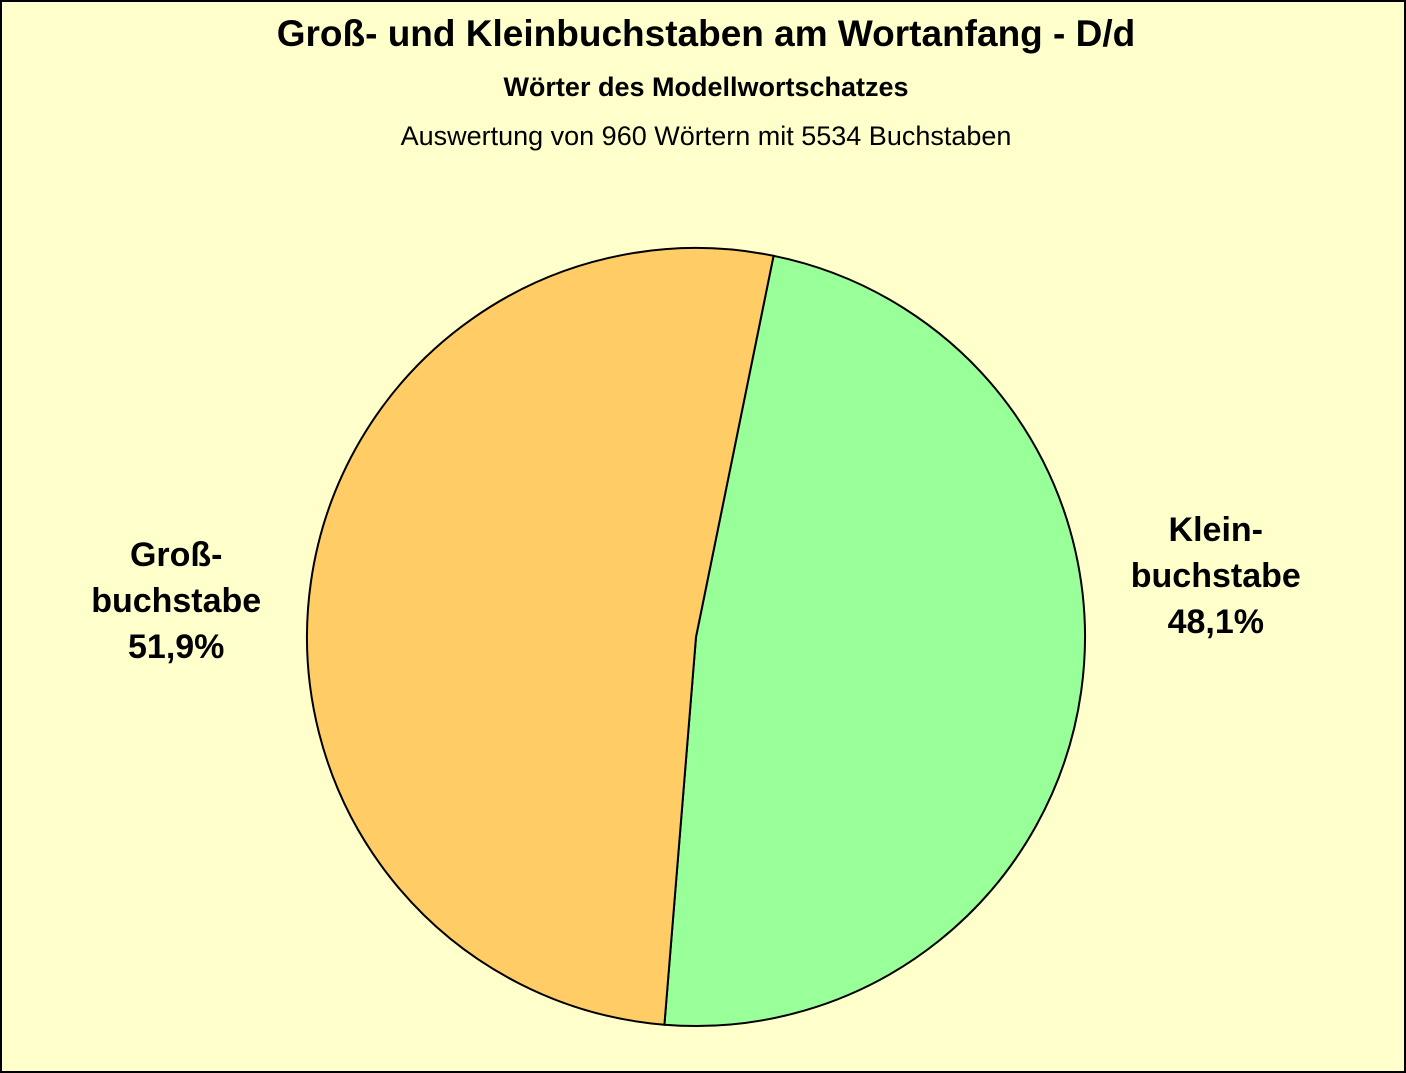 This screenshot has width=1406, height=1073. What do you see at coordinates (176, 555) in the screenshot?
I see `slice-label-line: Groß-` at bounding box center [176, 555].